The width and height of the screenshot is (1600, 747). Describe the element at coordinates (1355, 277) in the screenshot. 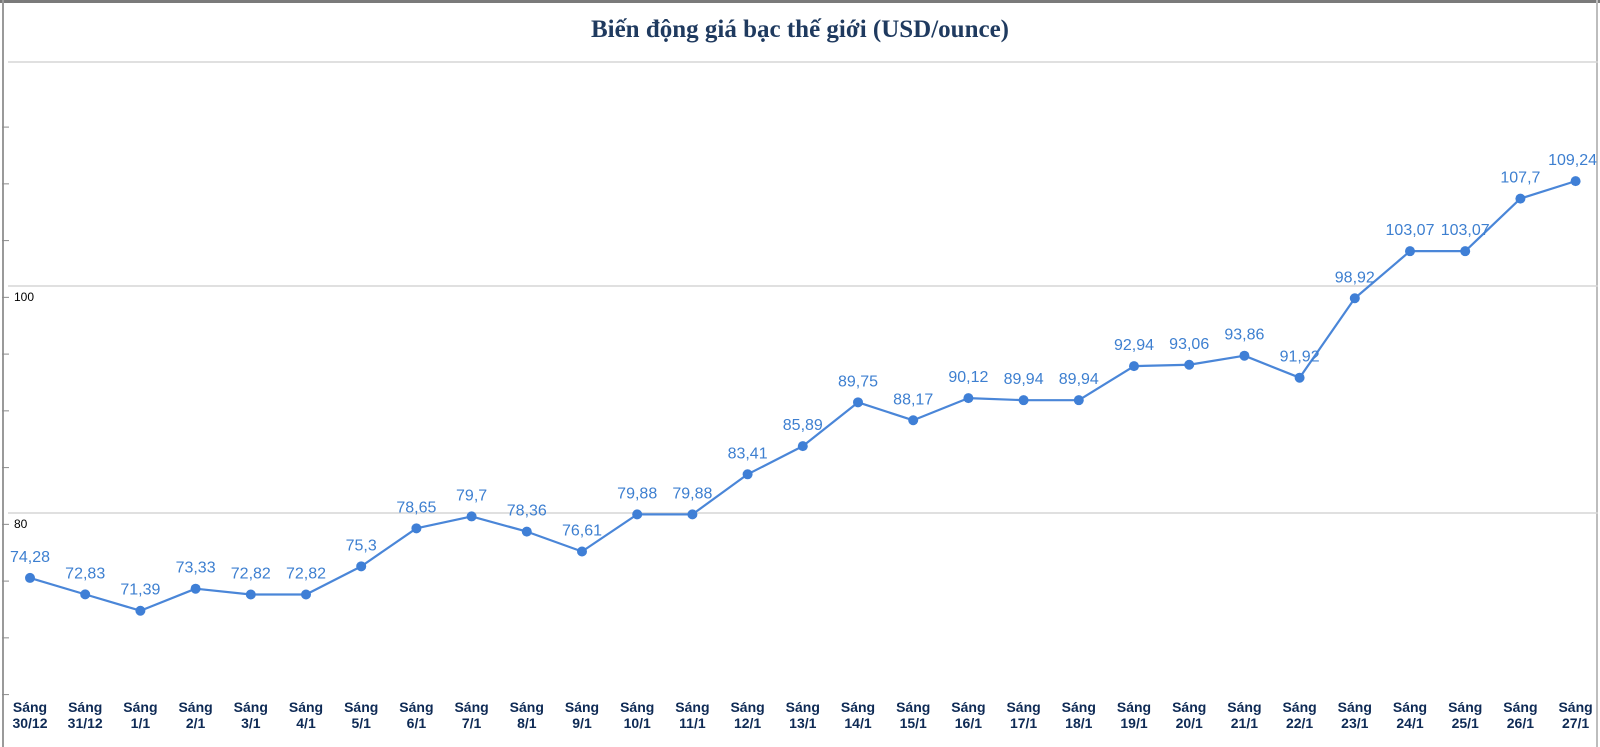

I see `data-label: 98,92` at that location.